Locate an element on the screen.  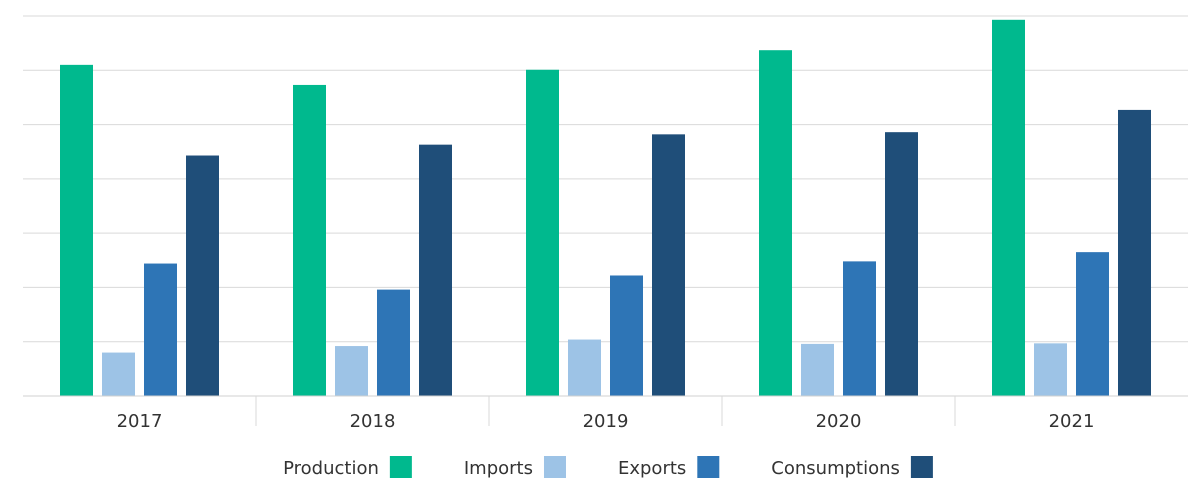
bar-imports-2019 is located at coordinates (584, 367).